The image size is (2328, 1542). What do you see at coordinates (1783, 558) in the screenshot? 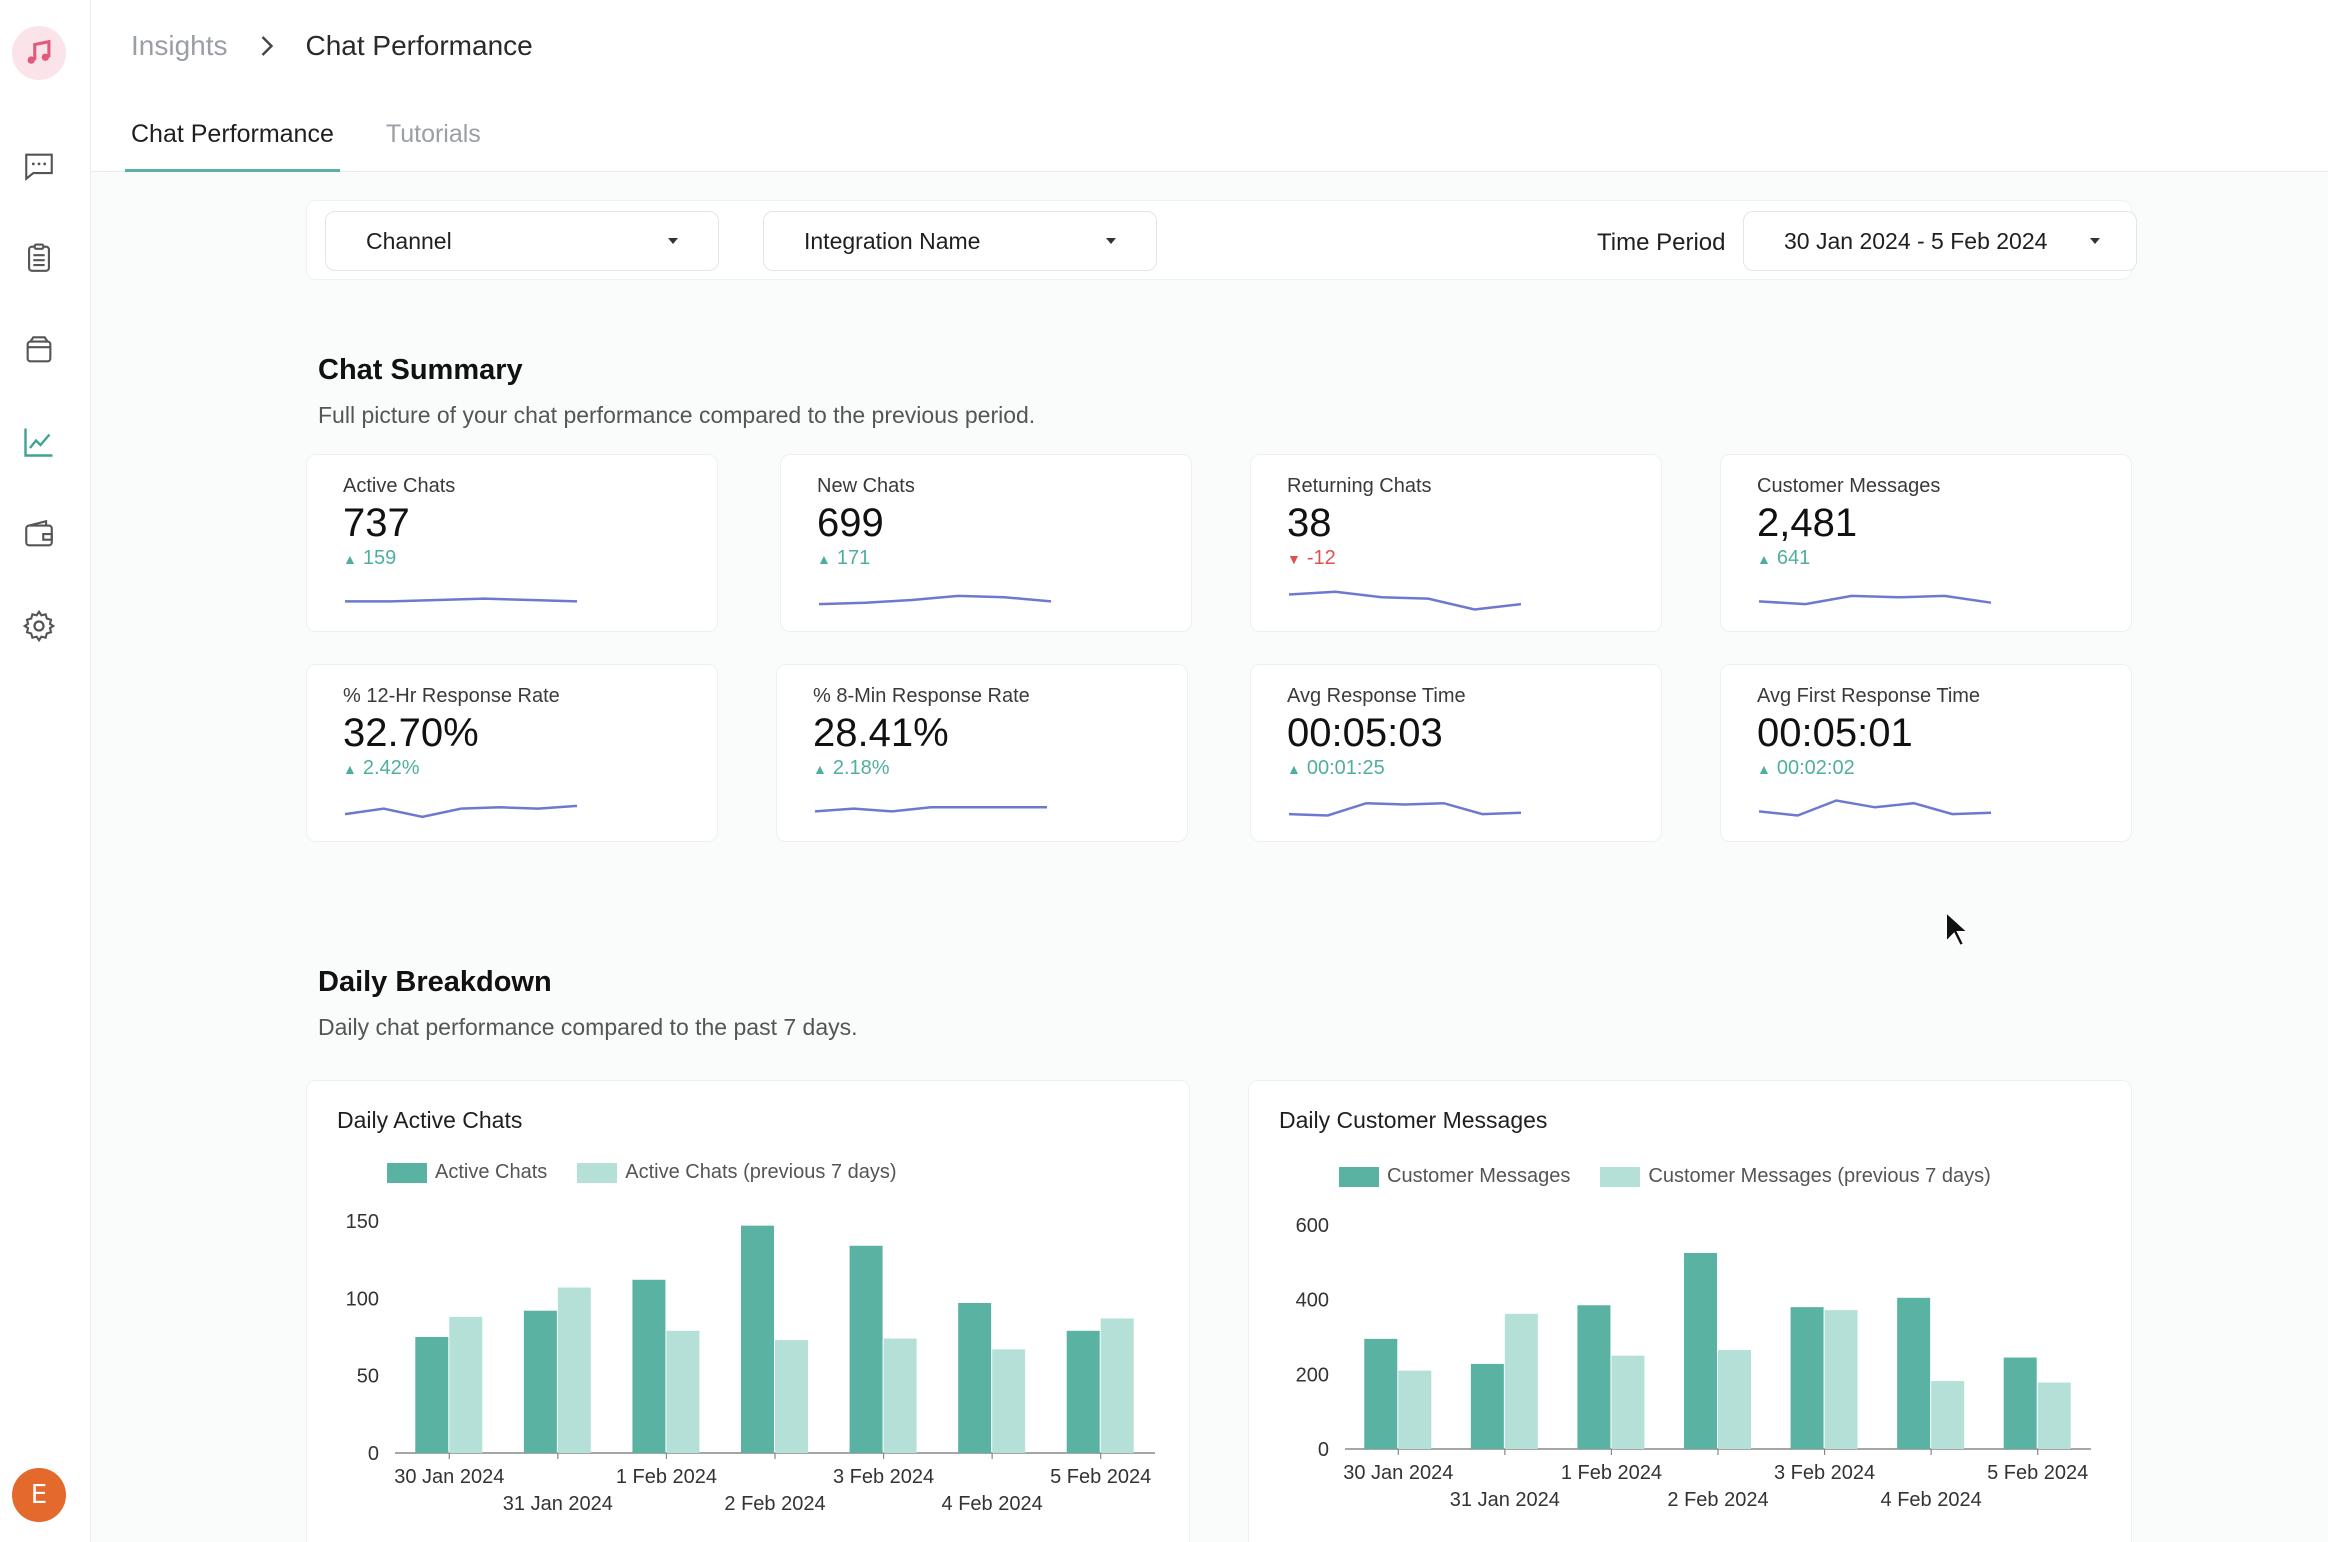
I see `metric-delta: ▲ 641` at bounding box center [1783, 558].